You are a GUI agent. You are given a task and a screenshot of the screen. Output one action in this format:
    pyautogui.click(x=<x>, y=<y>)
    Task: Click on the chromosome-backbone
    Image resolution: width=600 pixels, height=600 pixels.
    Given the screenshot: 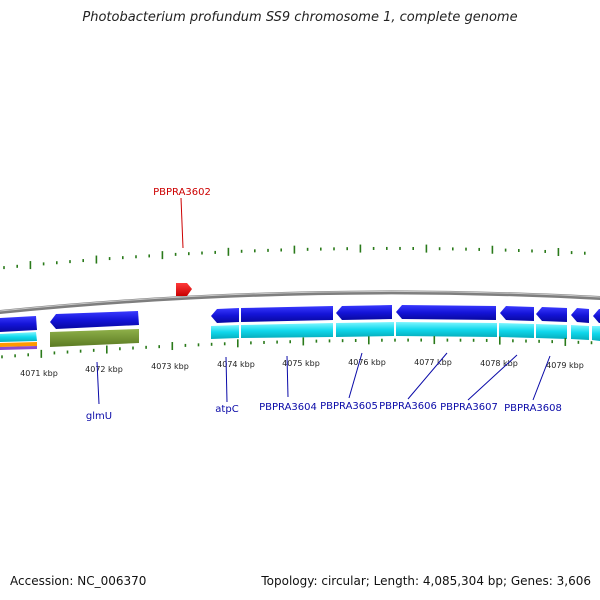 What is the action you would take?
    pyautogui.click(x=300, y=302)
    